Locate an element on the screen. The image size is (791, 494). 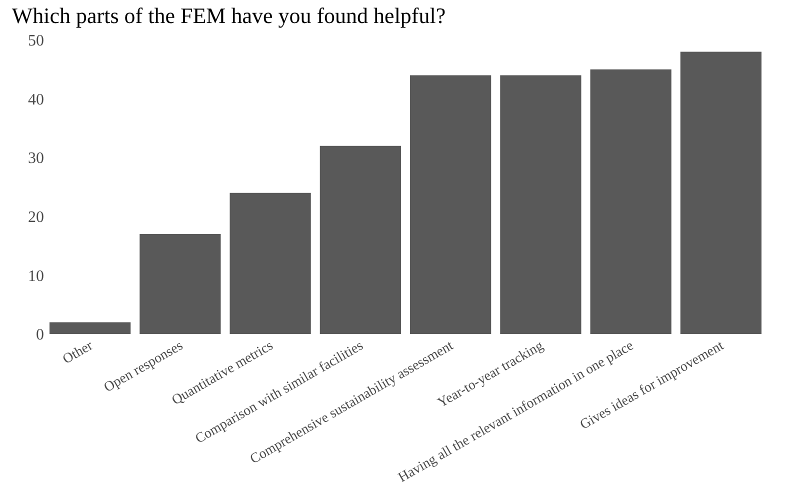
y-tick-label: 50 is located at coordinates (36, 41).